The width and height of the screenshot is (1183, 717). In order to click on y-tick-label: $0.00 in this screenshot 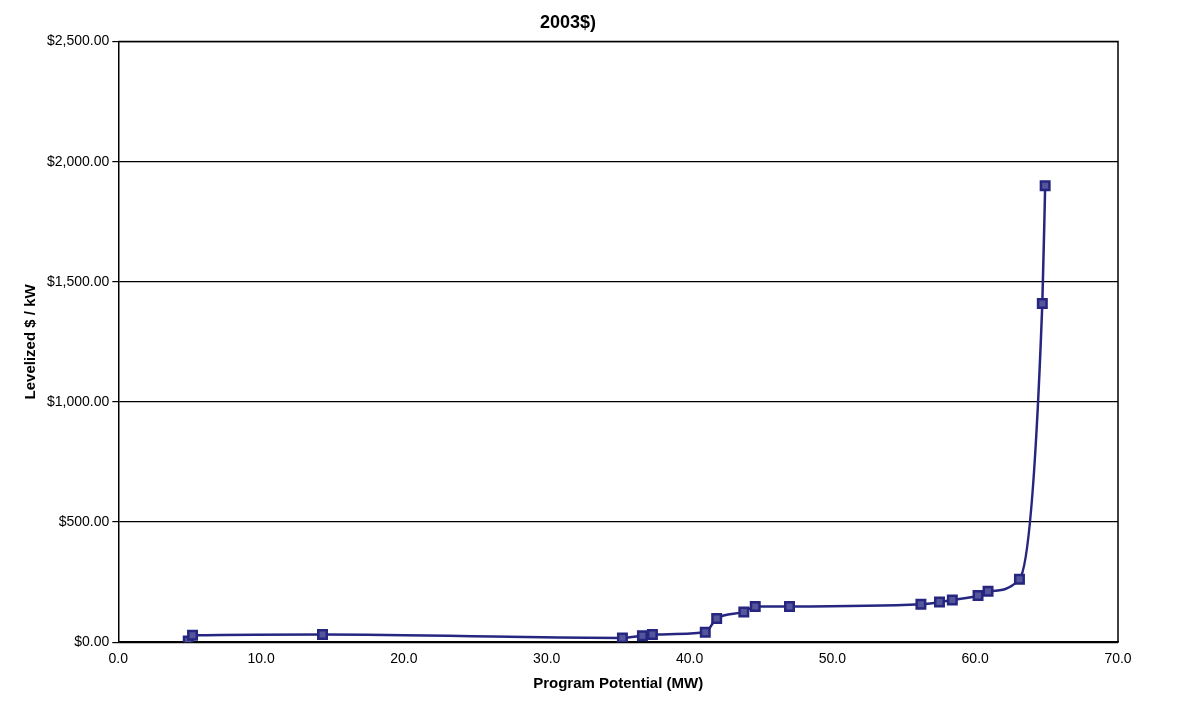, I will do `click(92, 641)`.